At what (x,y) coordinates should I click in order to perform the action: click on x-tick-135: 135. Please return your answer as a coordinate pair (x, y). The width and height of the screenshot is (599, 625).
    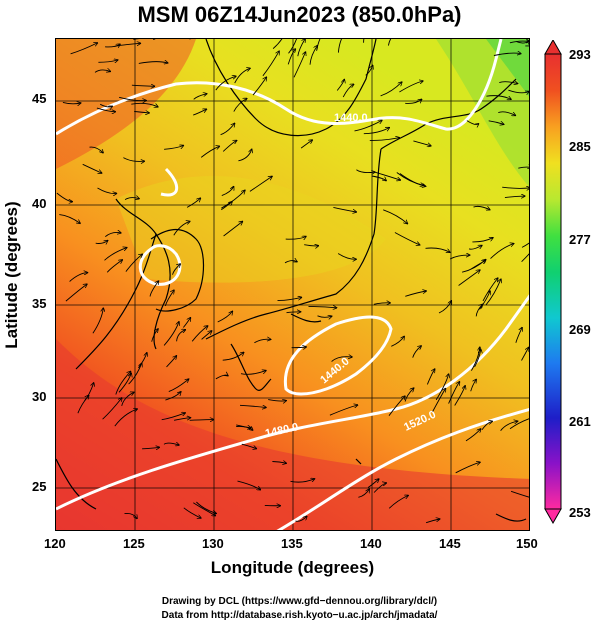
    Looking at the image, I should click on (292, 543).